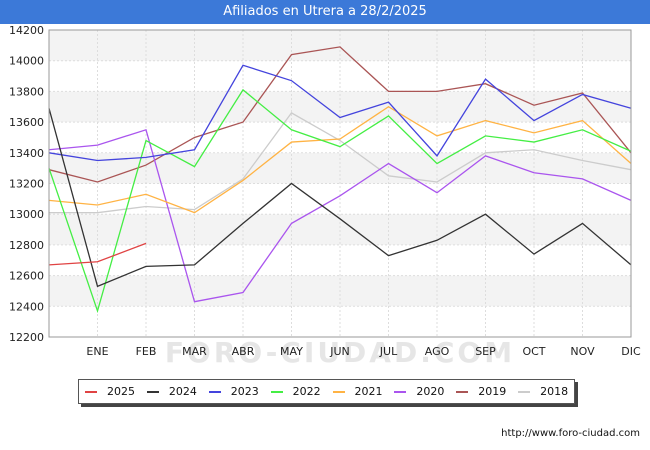 The image size is (650, 450). What do you see at coordinates (570, 433) in the screenshot?
I see `footer-url: http://www.foro-ciudad.com` at bounding box center [570, 433].